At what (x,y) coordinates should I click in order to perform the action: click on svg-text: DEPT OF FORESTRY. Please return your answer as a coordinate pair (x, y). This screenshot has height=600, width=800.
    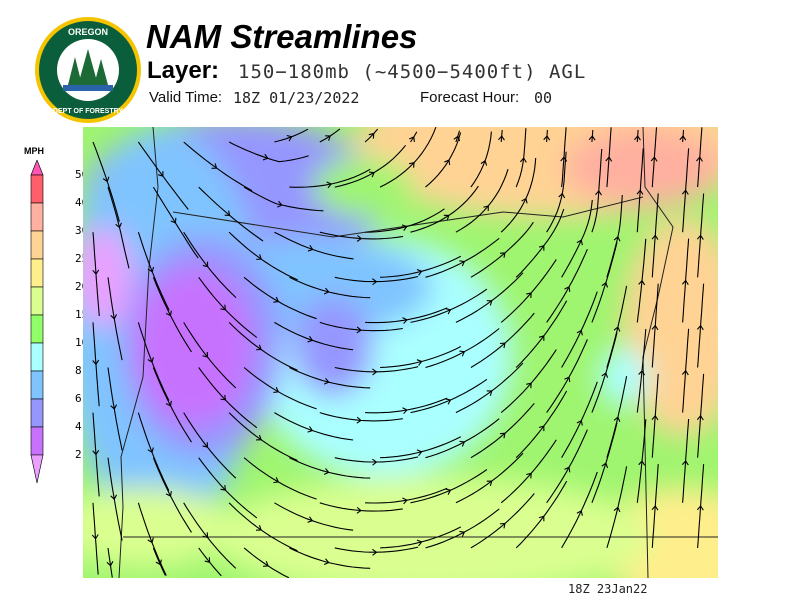
    Looking at the image, I should click on (88, 111).